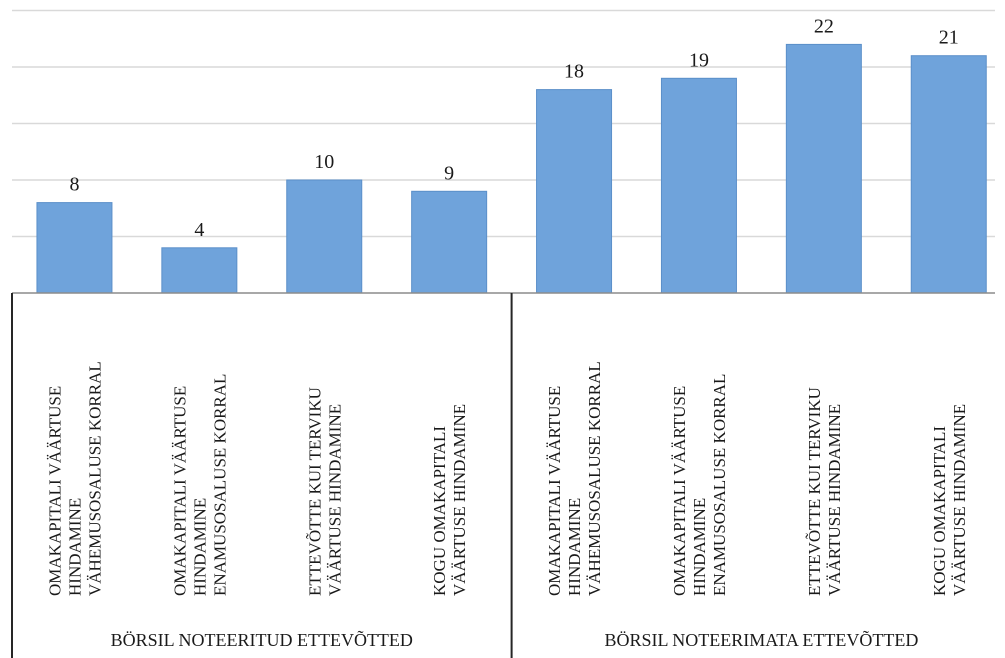  I want to click on data-label: 8, so click(74, 185).